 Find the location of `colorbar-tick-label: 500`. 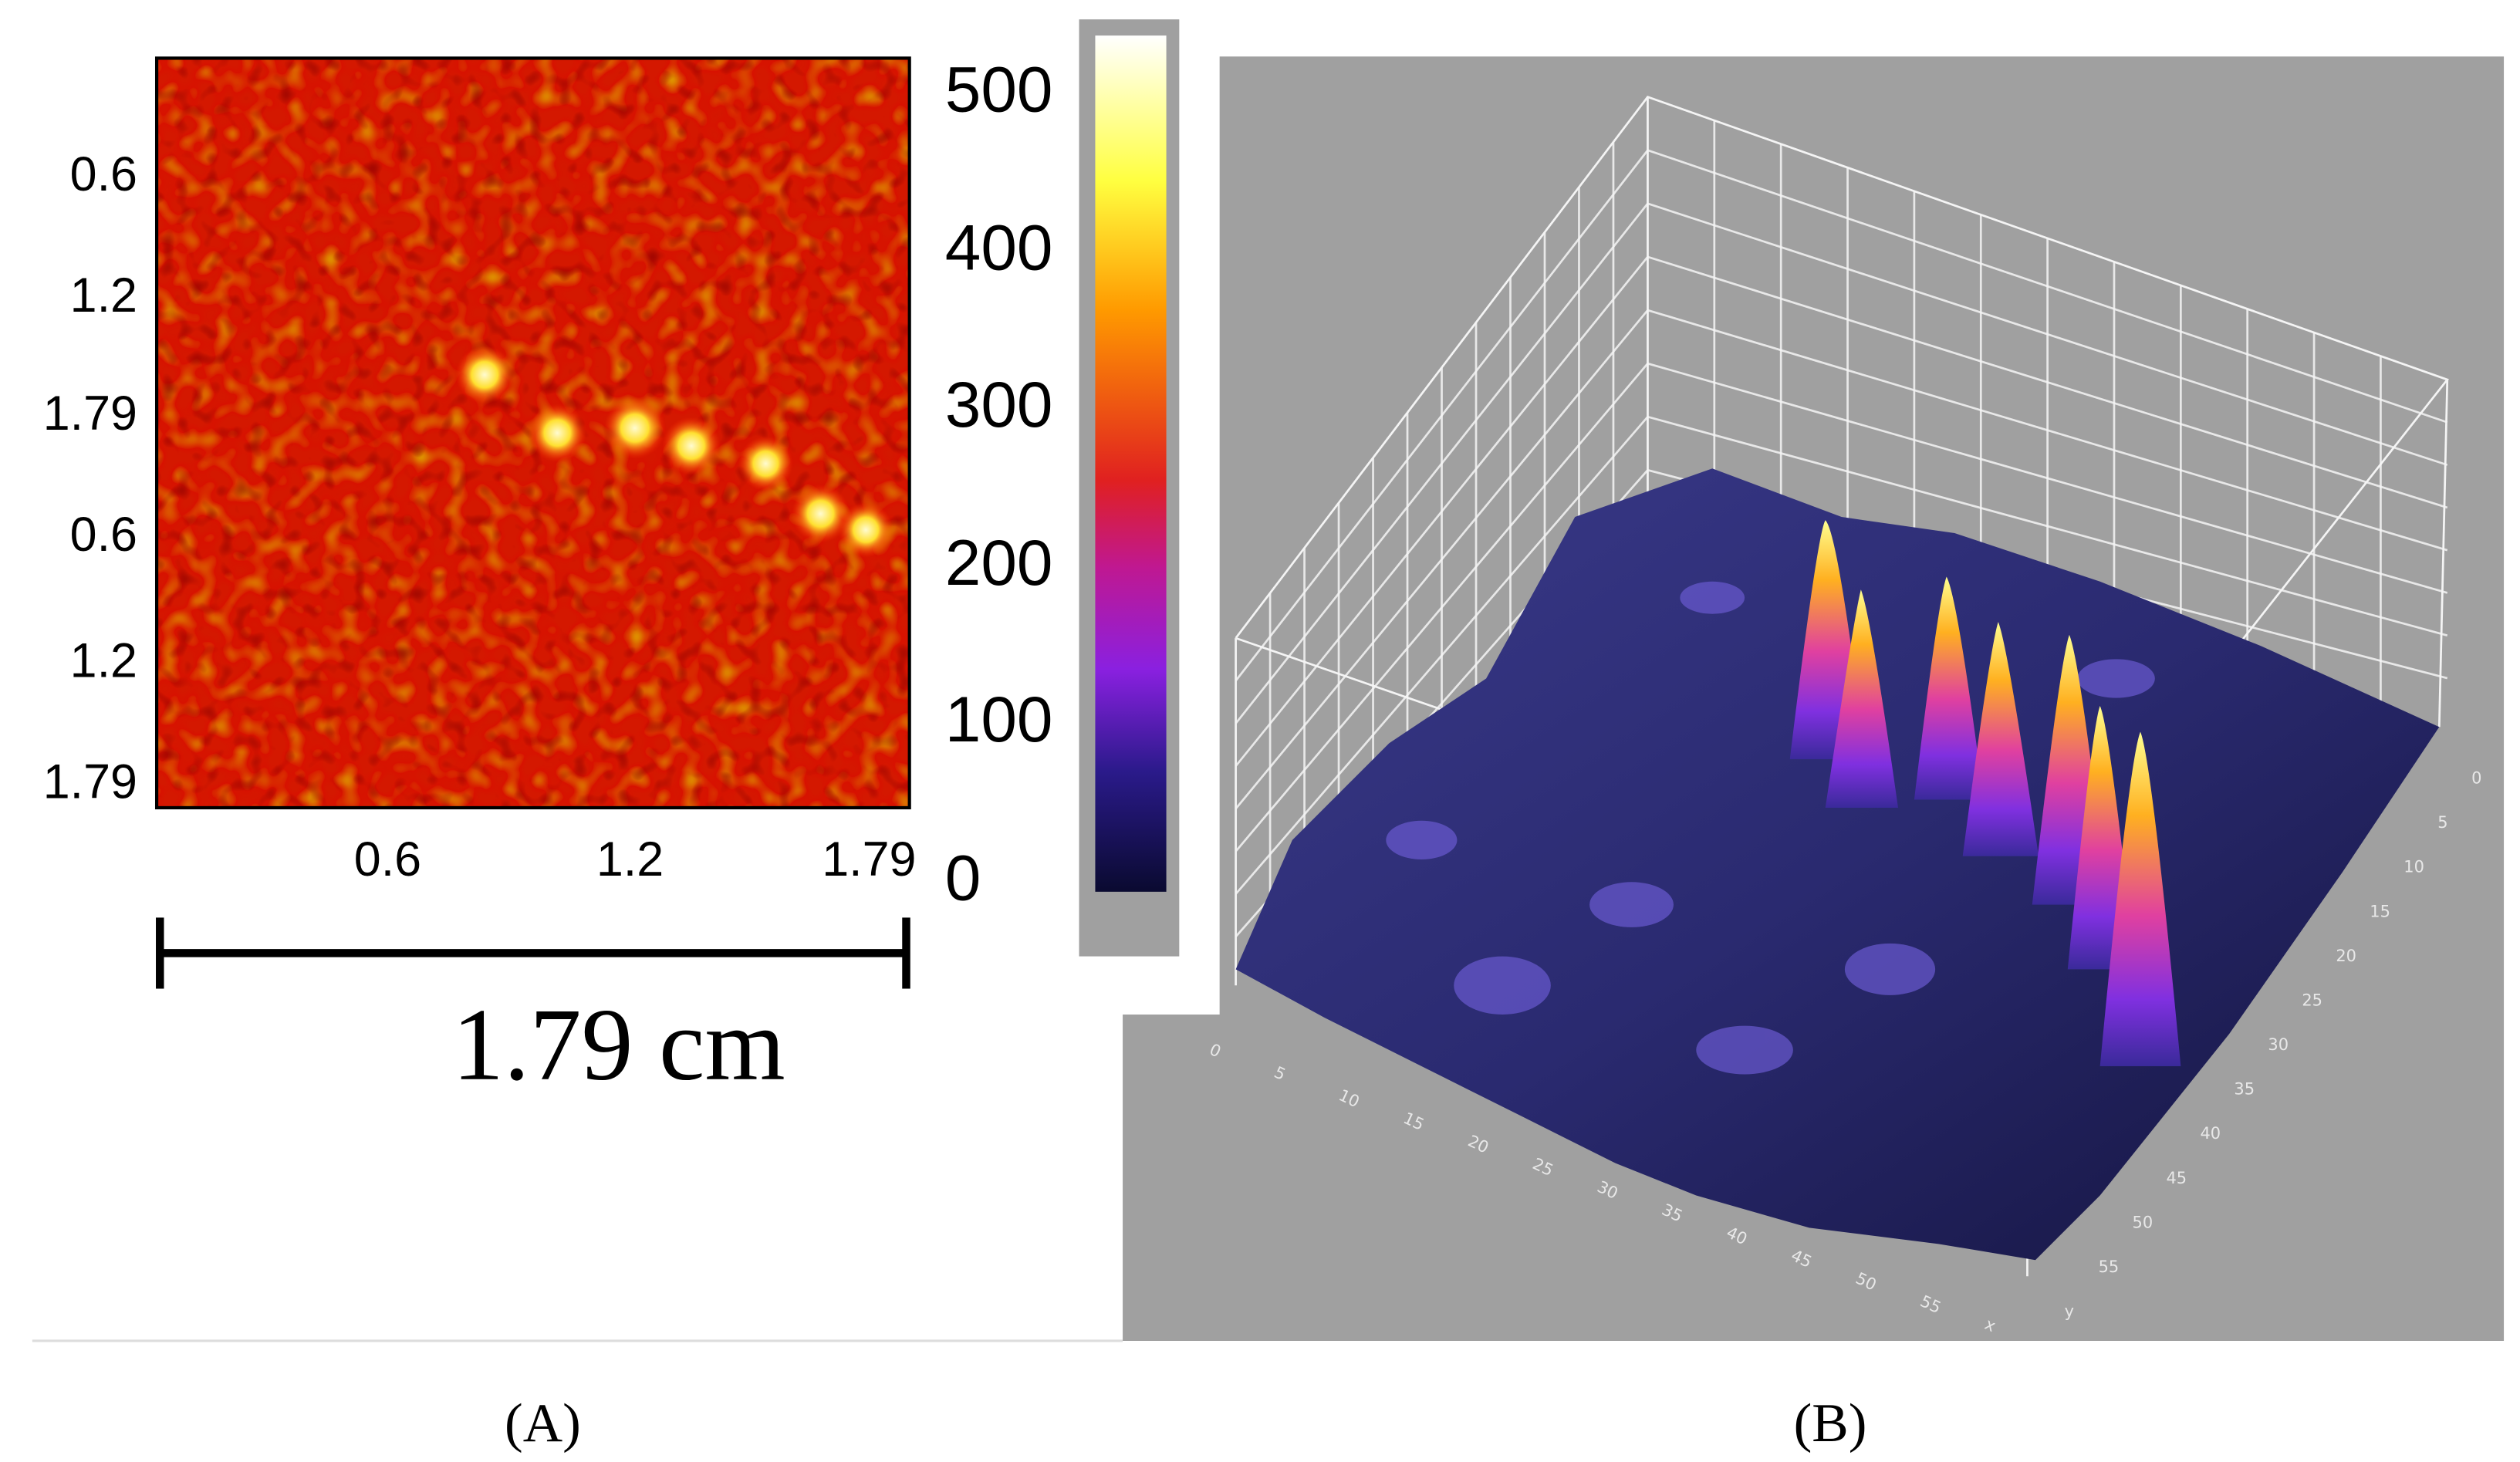

colorbar-tick-label: 500 is located at coordinates (999, 88).